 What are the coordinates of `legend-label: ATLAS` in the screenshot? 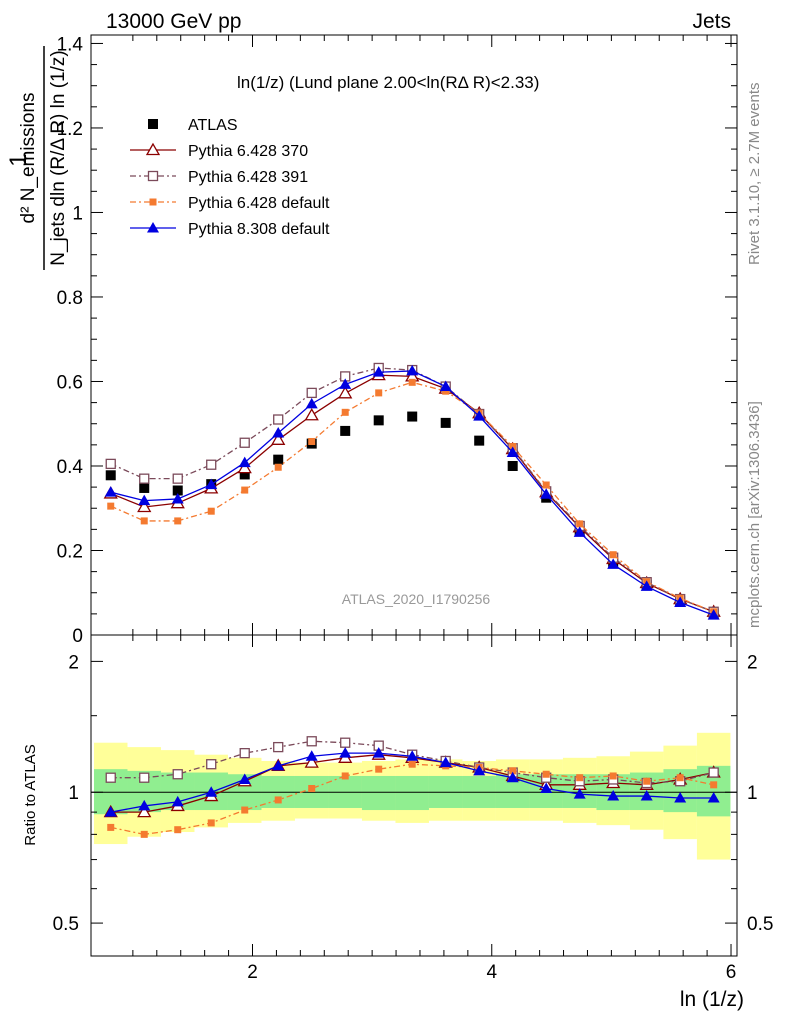 It's located at (213, 125).